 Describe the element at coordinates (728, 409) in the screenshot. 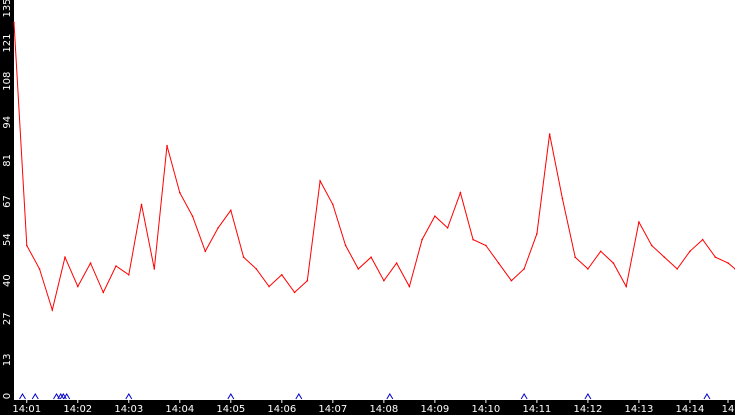

I see `x-tick-label: 14` at that location.